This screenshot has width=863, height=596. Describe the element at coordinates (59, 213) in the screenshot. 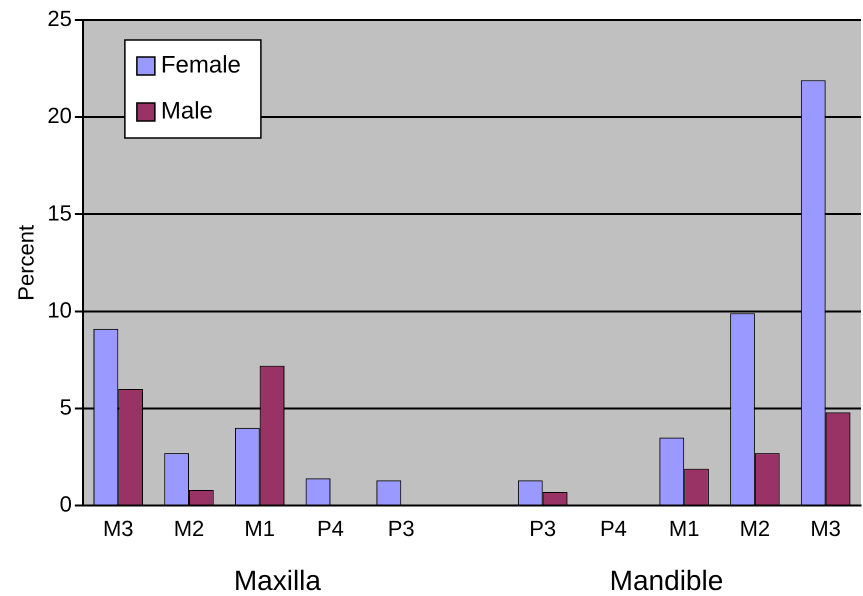

I see `y-tick-label: 15` at that location.